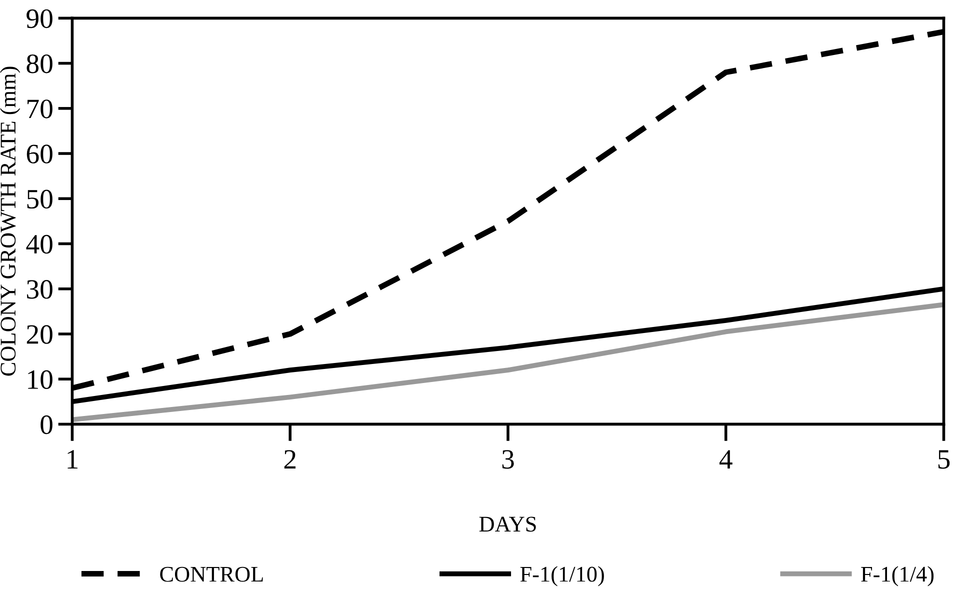 This screenshot has width=963, height=606. Describe the element at coordinates (40, 109) in the screenshot. I see `y-tick-label: 70` at that location.